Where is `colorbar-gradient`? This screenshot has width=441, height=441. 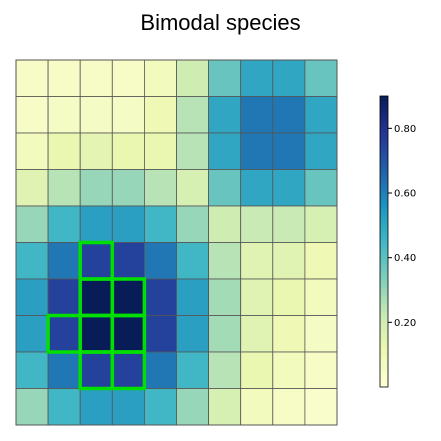 colorbar-gradient is located at coordinates (384, 241).